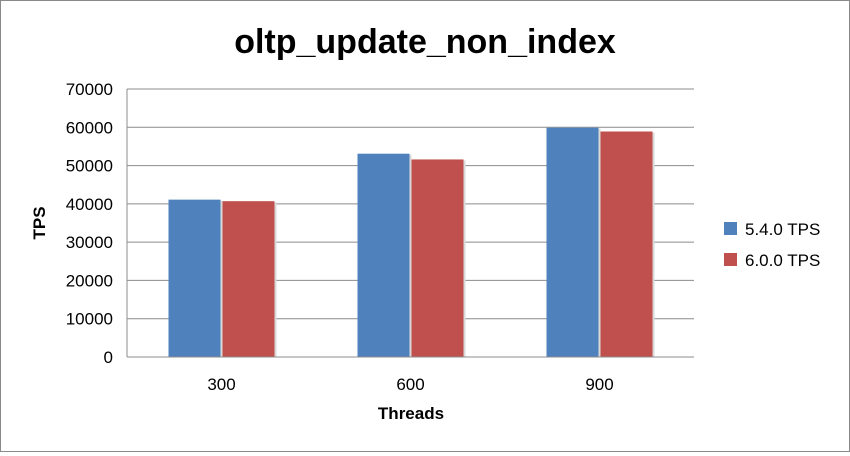  I want to click on x-axis-title: Threads, so click(411, 413).